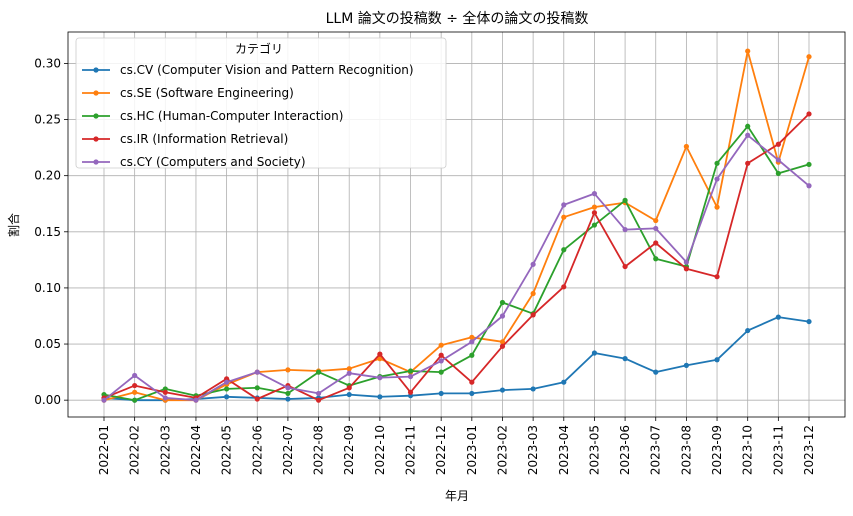 The width and height of the screenshot is (853, 516). I want to click on x-tick-label: 2022-05, so click(227, 450).